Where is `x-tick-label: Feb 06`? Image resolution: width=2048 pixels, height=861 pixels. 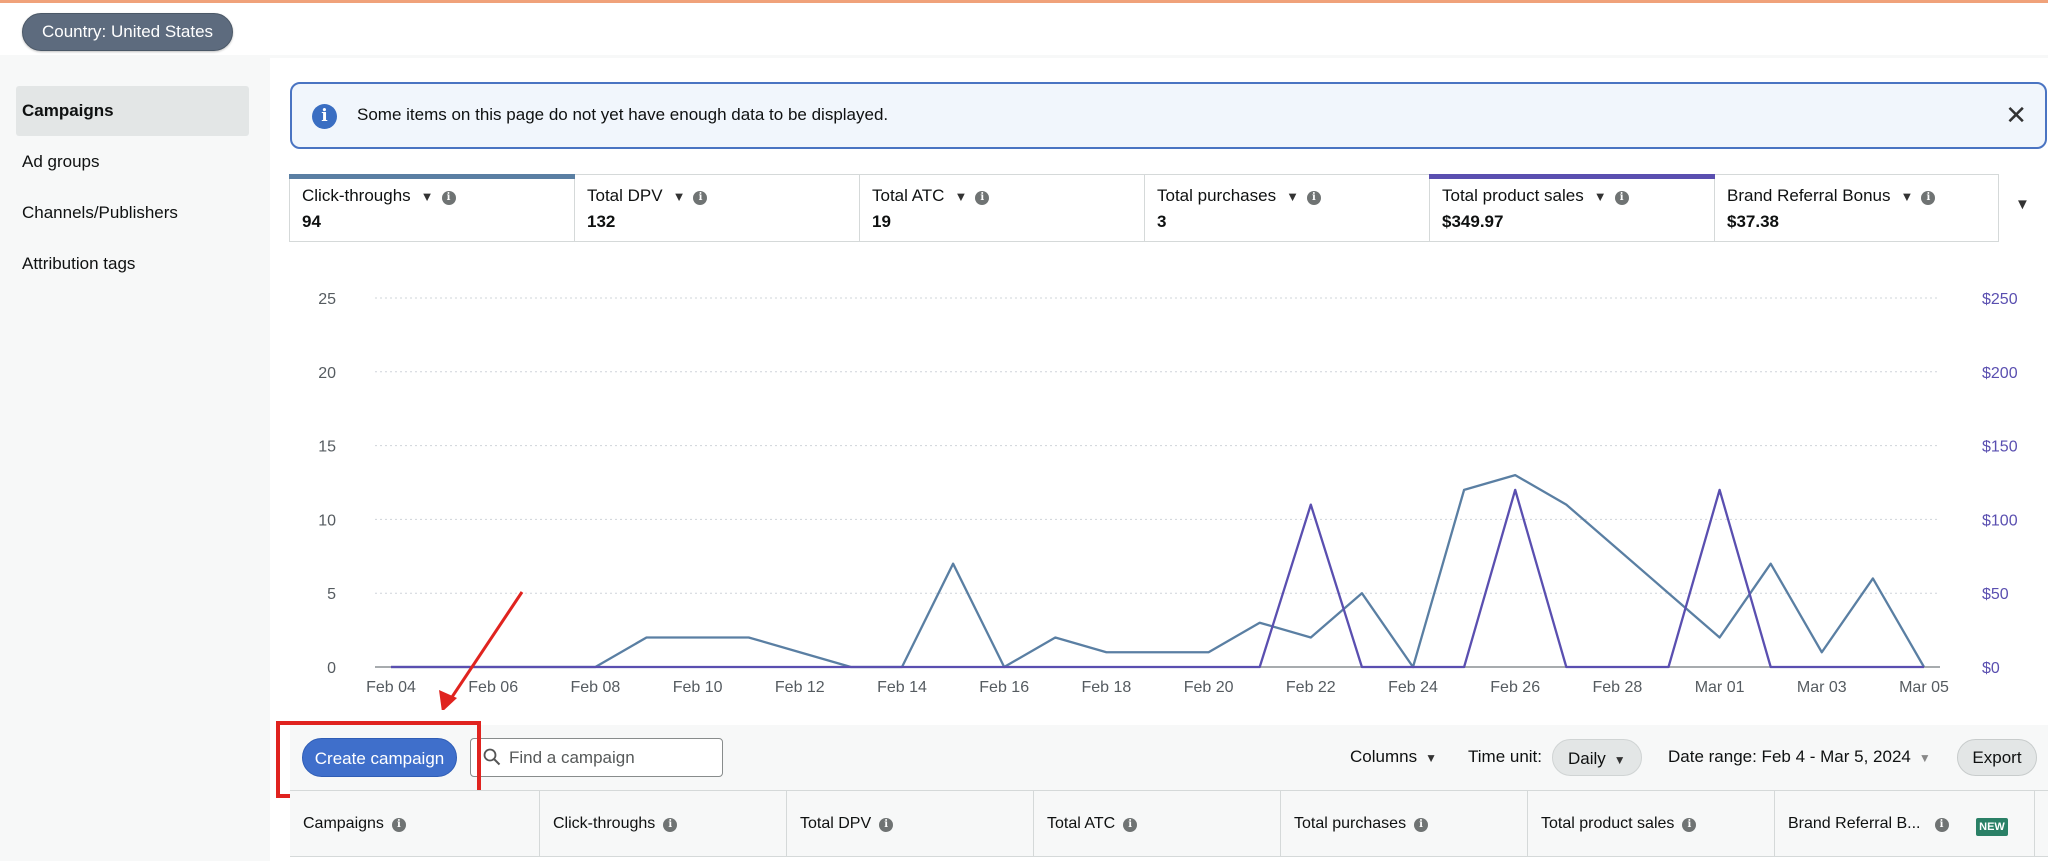 x-tick-label: Feb 06 is located at coordinates (493, 687).